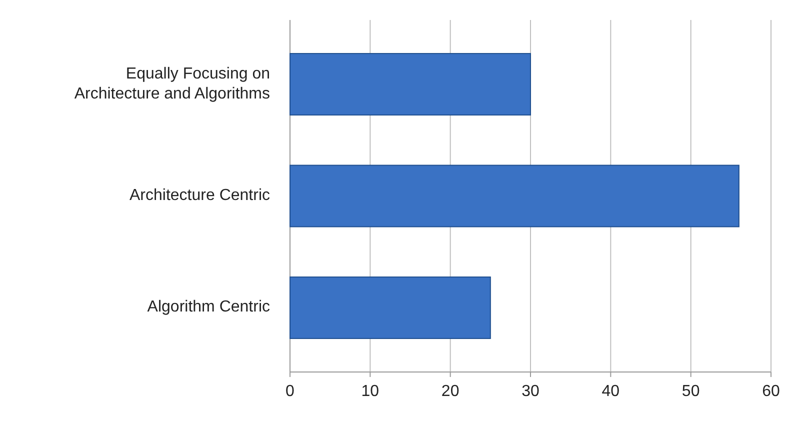 This screenshot has width=801, height=432. I want to click on x-tick-label: 10, so click(370, 391).